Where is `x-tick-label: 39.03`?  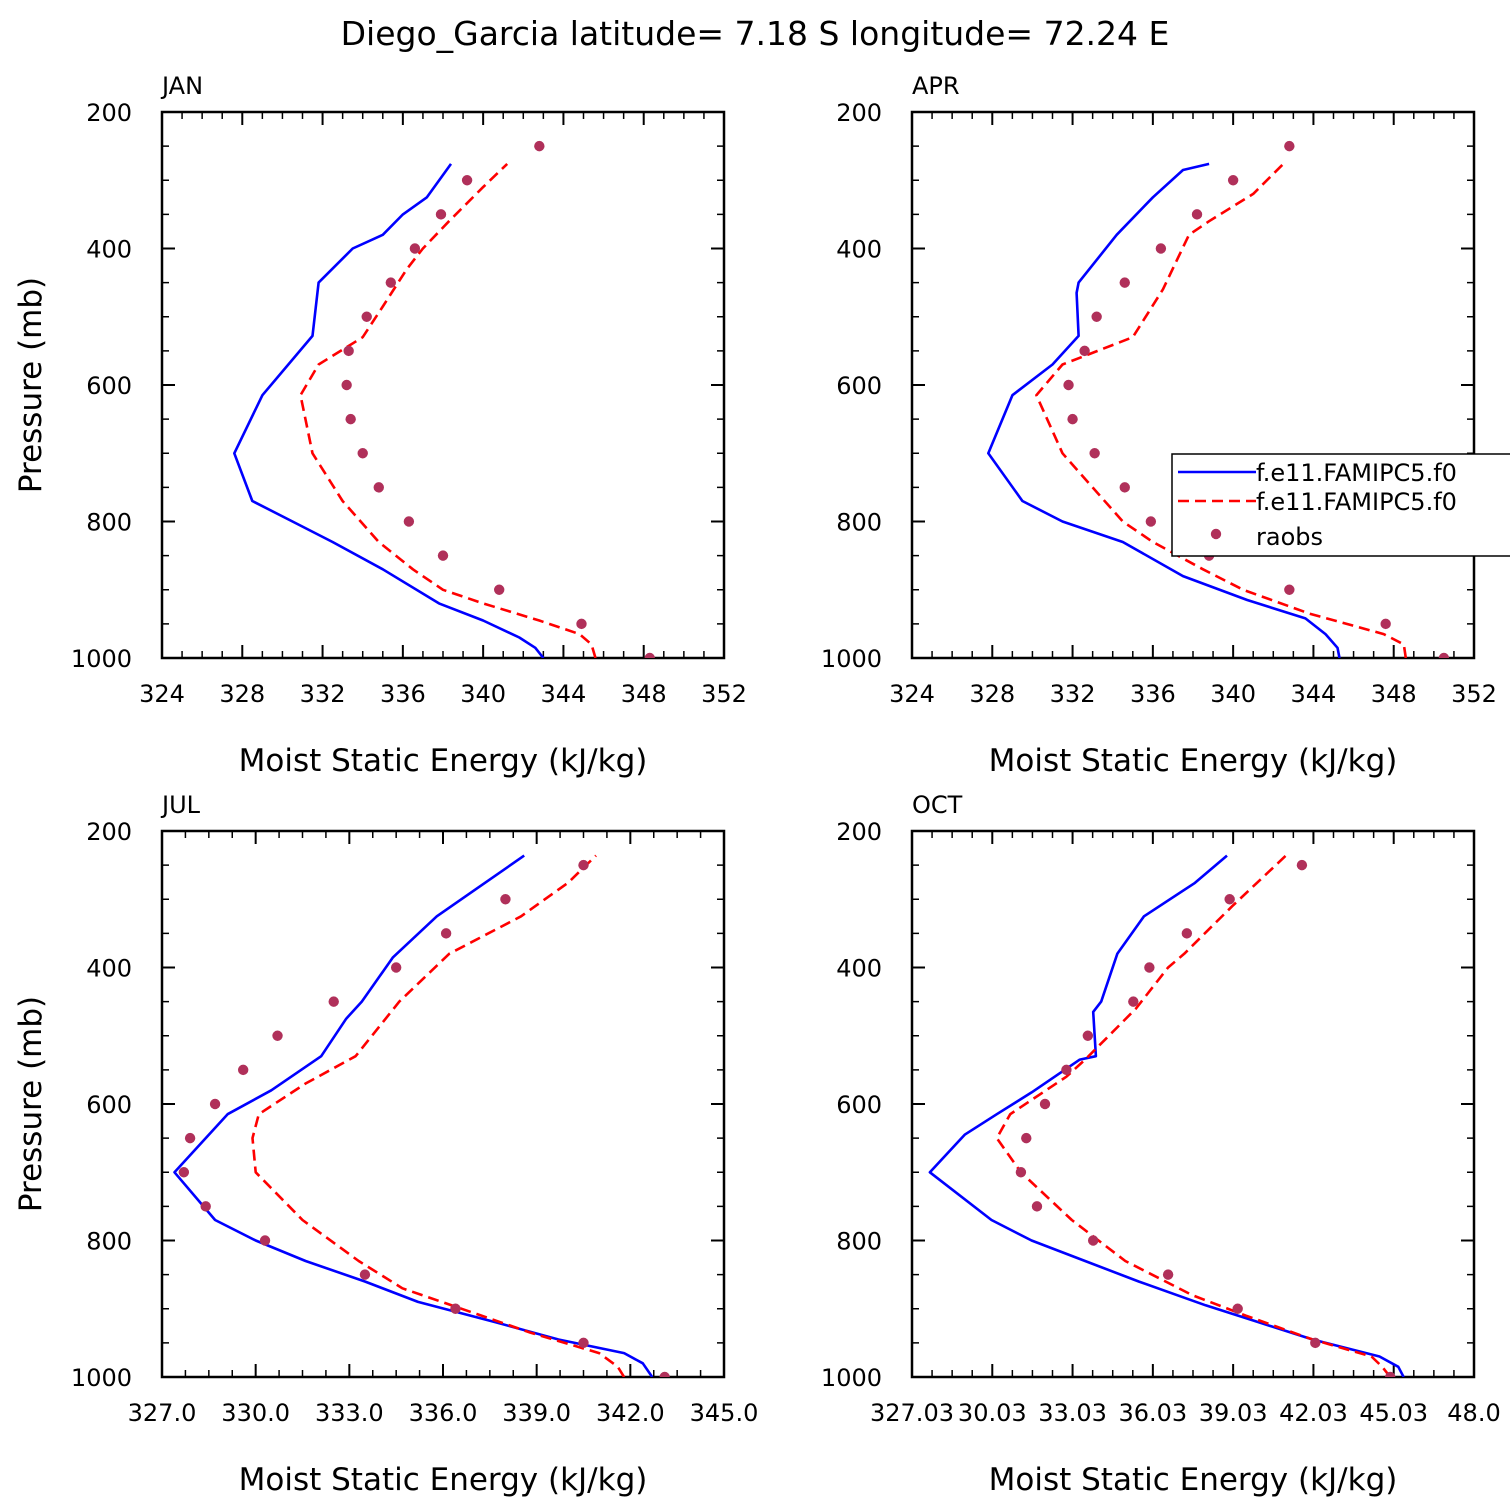 x-tick-label: 39.03 is located at coordinates (1233, 1413).